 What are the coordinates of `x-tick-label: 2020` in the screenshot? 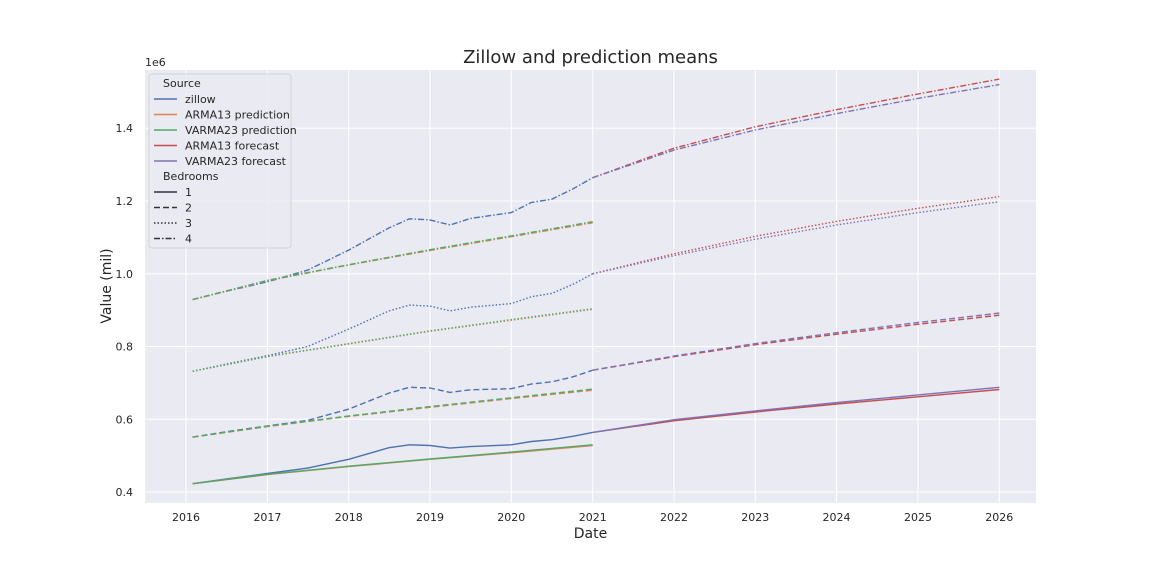 It's located at (511, 517).